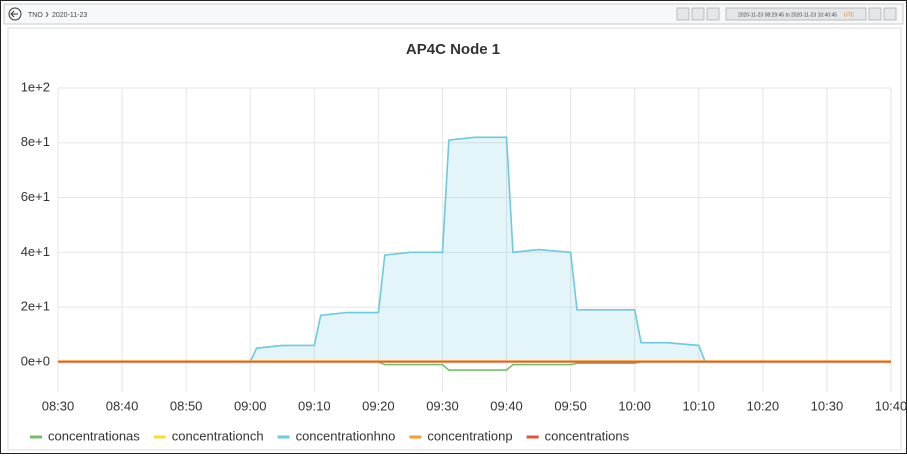 This screenshot has width=907, height=459. Describe the element at coordinates (35, 141) in the screenshot. I see `y-tick-label: 8e+1` at that location.